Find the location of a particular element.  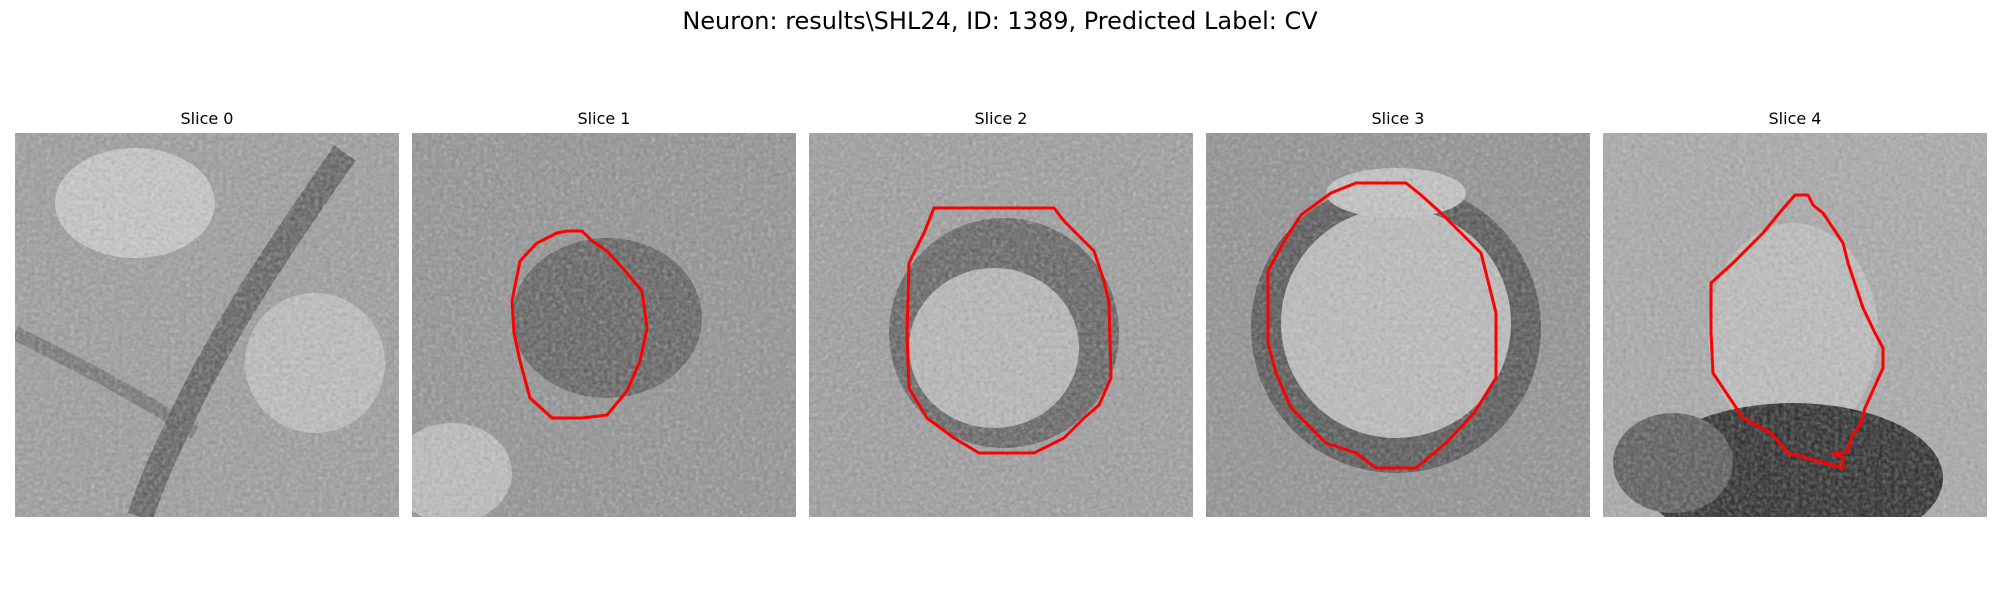

slice-panel-2: Slice 2 is located at coordinates (1001, 313).